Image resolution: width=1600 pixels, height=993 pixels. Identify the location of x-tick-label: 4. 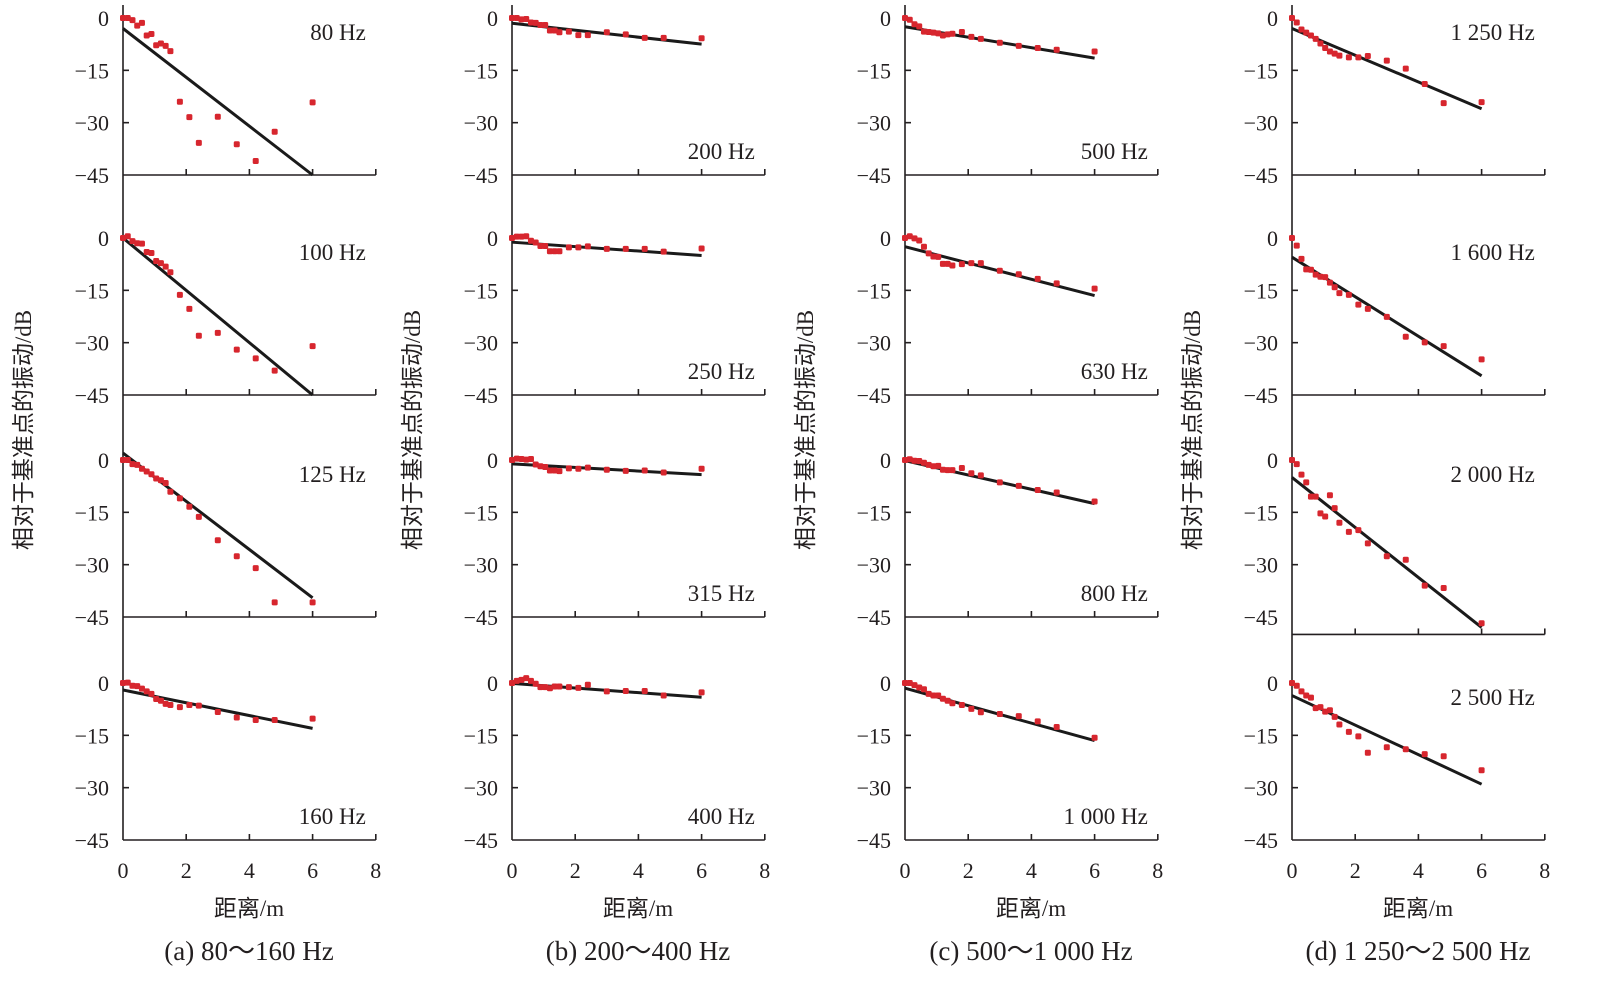
(1418, 870).